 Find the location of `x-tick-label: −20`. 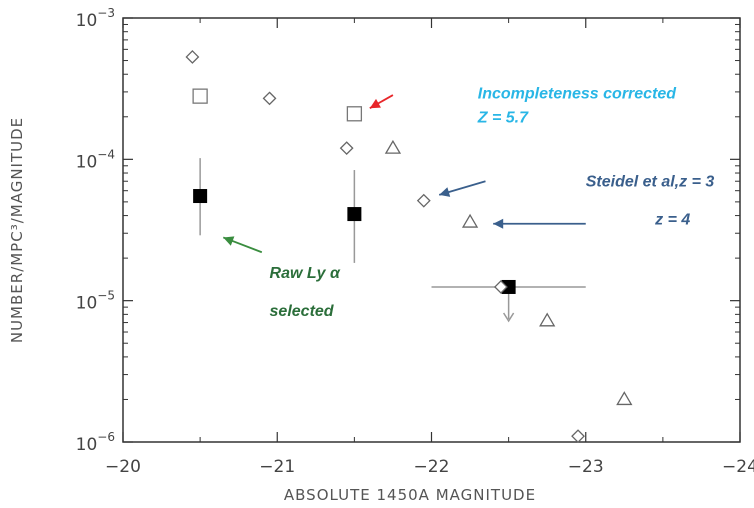

x-tick-label: −20 is located at coordinates (123, 467).